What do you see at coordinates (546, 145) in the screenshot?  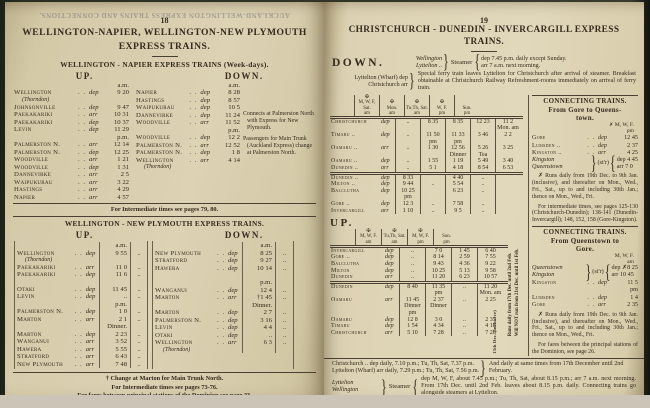 I see `station-name: Lumsden ..` at bounding box center [546, 145].